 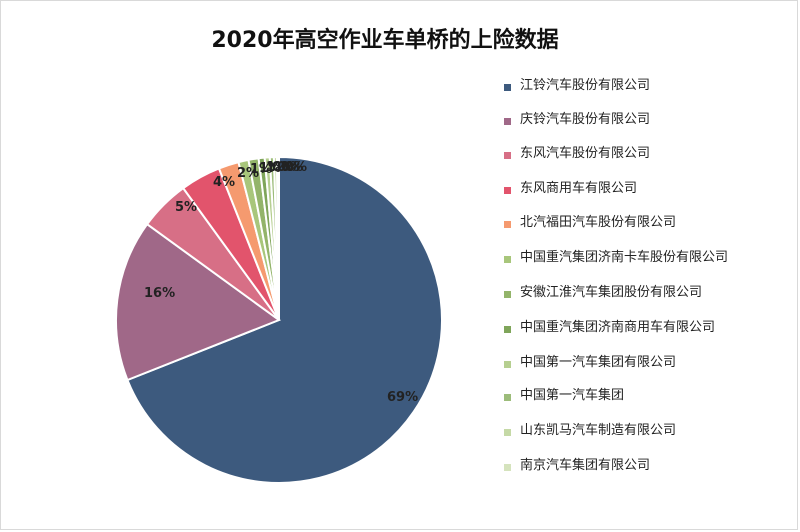 What do you see at coordinates (402, 397) in the screenshot?
I see `slice-data-label: 69%` at bounding box center [402, 397].